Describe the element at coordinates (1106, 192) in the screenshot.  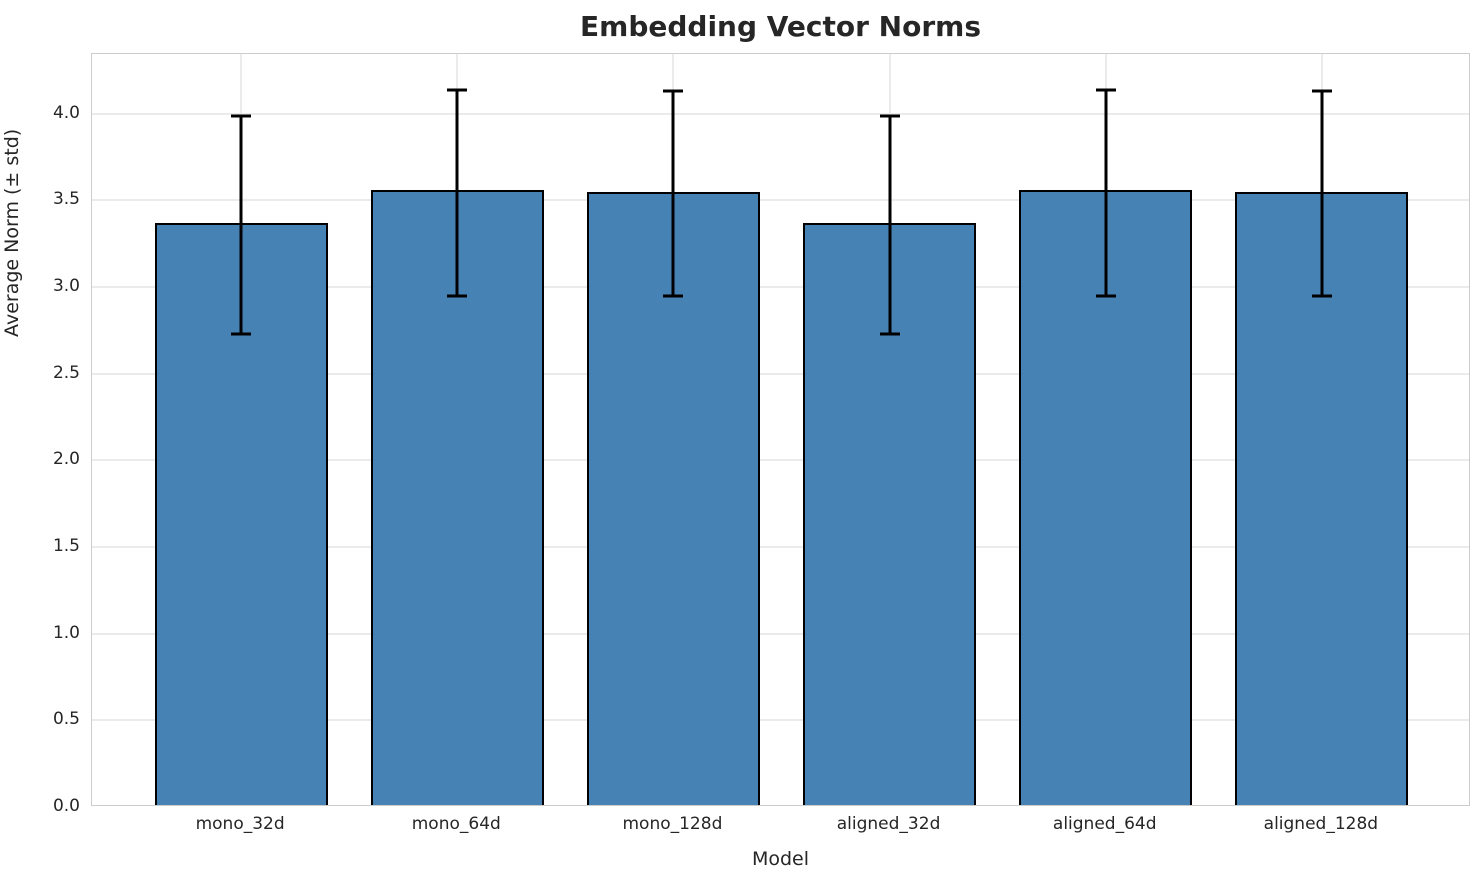
I see `error-bar-aligned_64d` at that location.